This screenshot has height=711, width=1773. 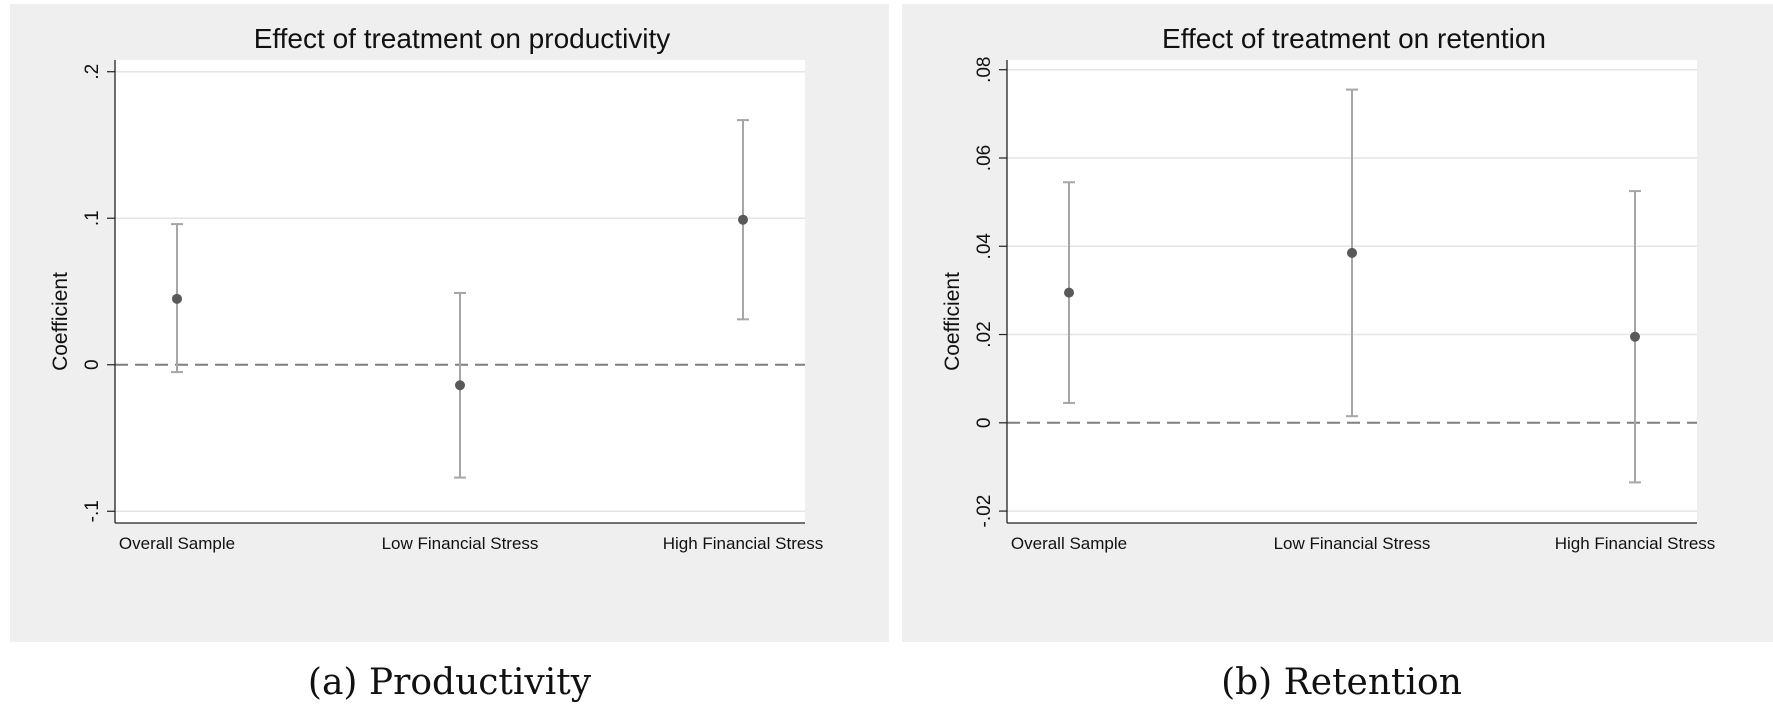 I want to click on retention-y-tick-label: .06, so click(x=984, y=158).